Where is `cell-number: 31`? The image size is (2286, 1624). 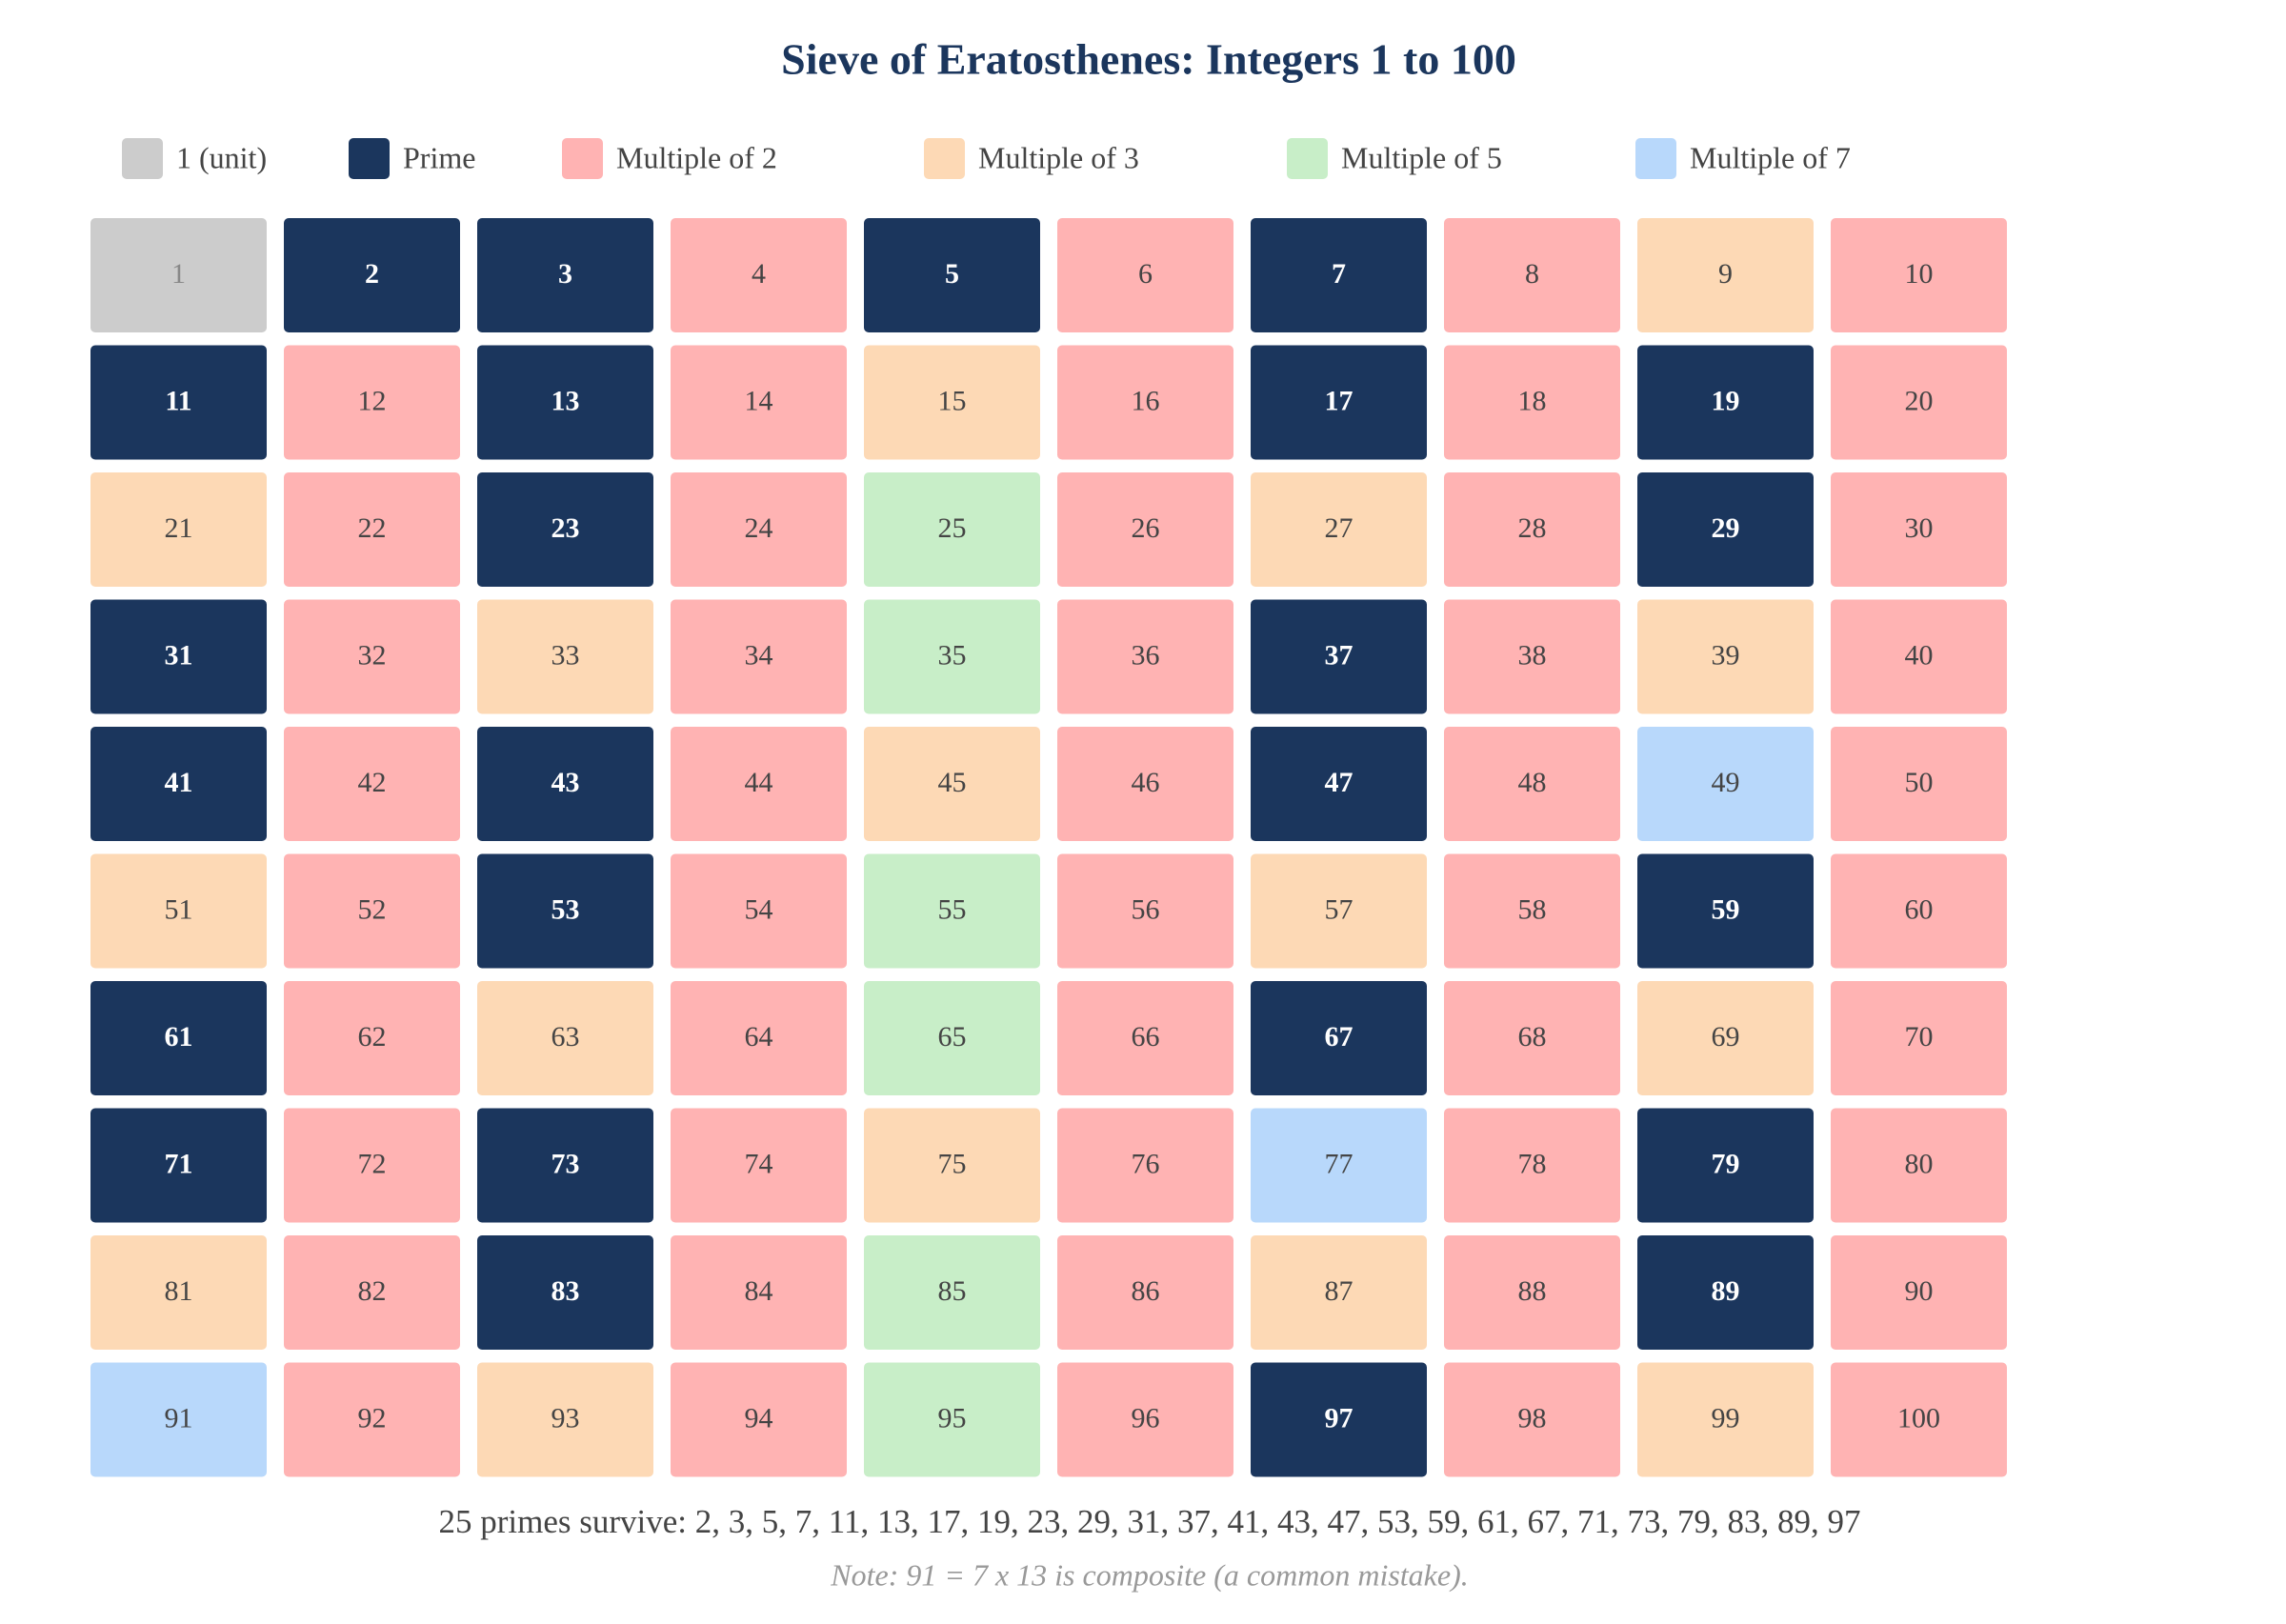
cell-number: 31 is located at coordinates (179, 655).